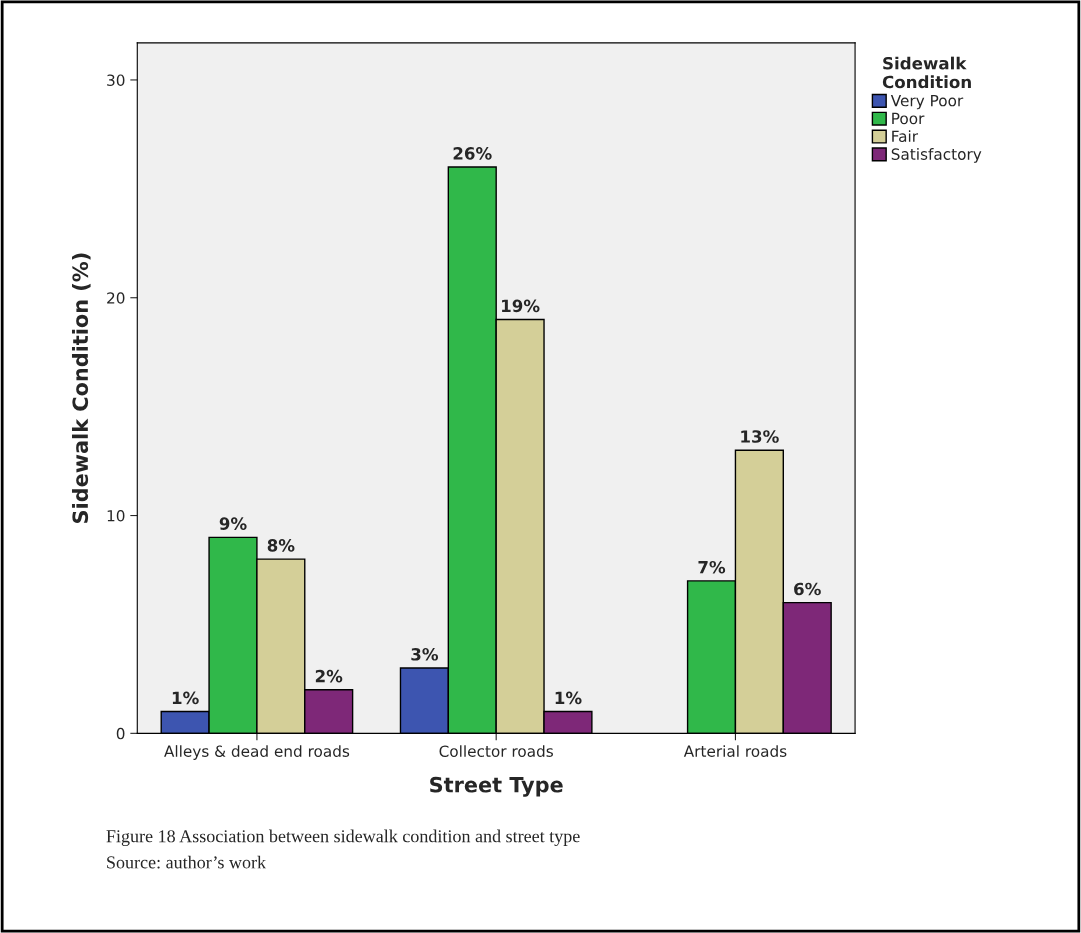  What do you see at coordinates (425, 654) in the screenshot?
I see `data-label: 3%` at bounding box center [425, 654].